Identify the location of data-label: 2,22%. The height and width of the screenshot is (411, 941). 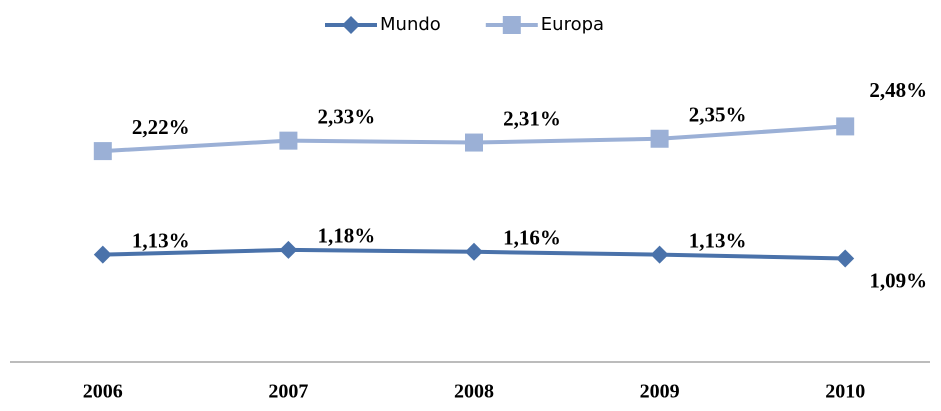
(161, 127).